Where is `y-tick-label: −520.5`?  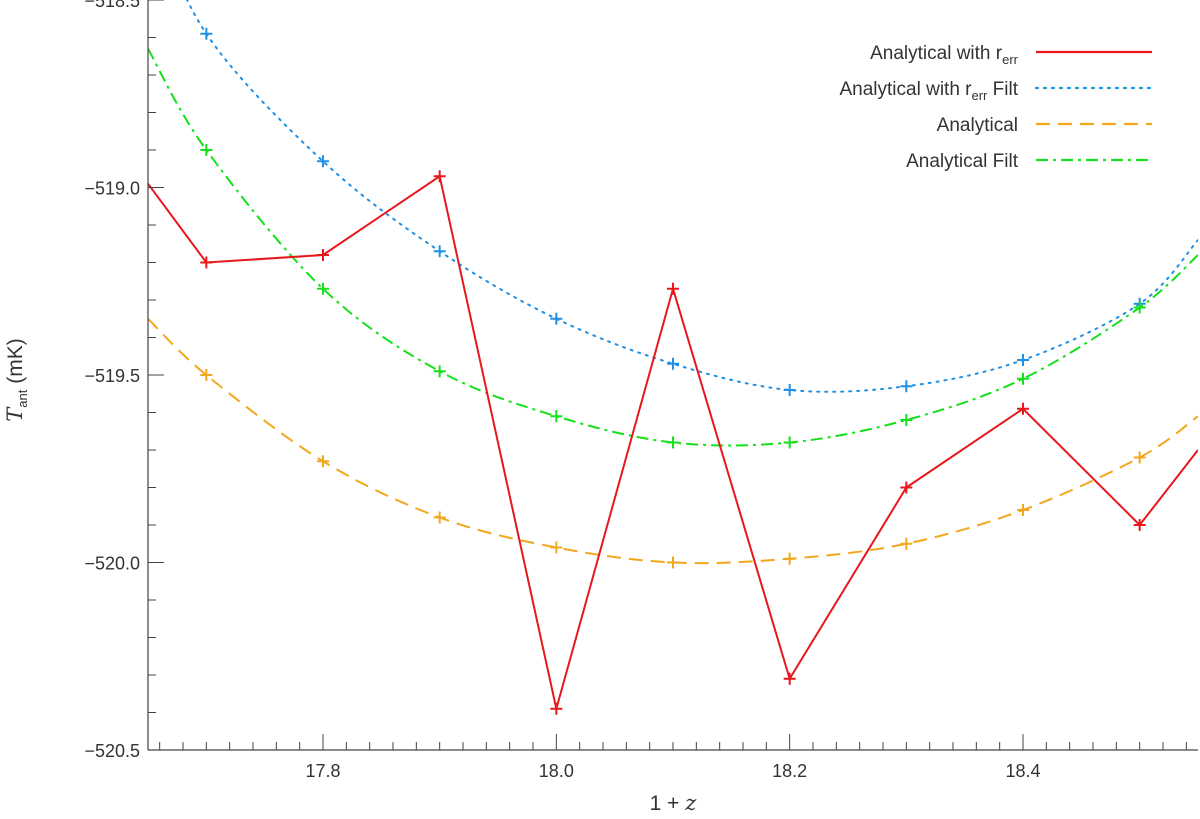
y-tick-label: −520.5 is located at coordinates (112, 751).